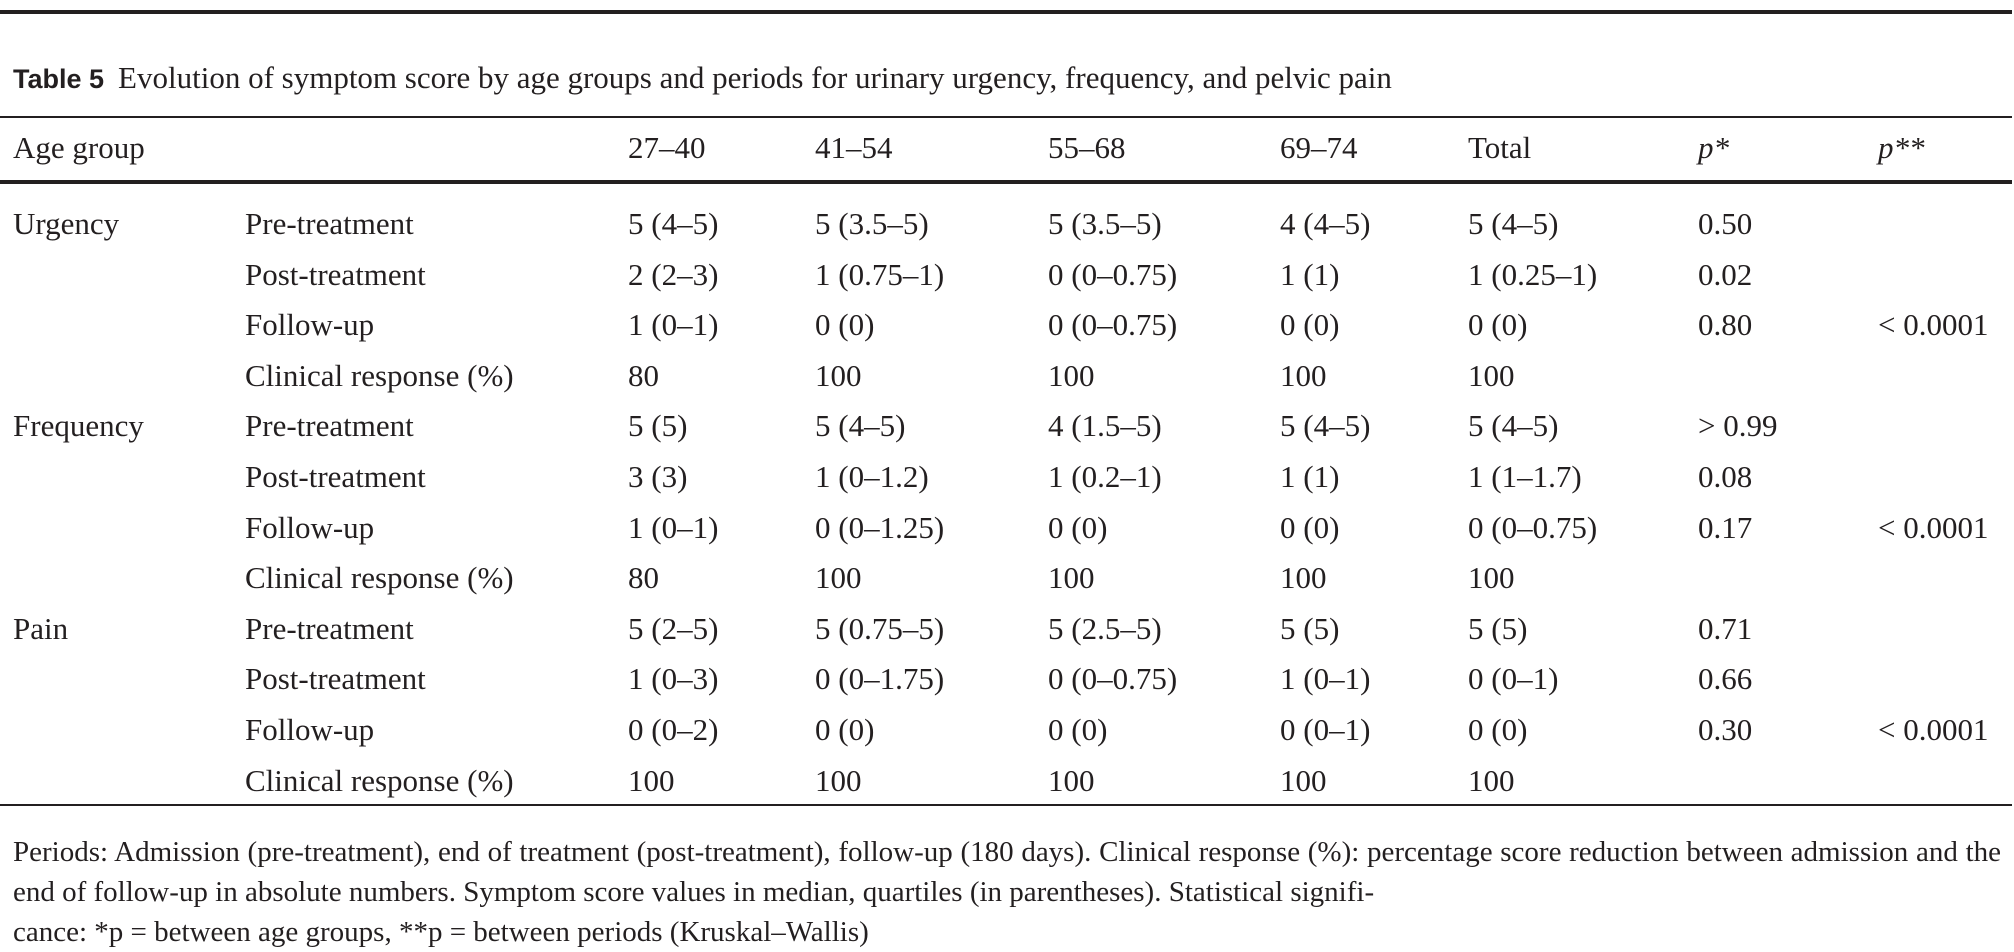 Image resolution: width=2014 pixels, height=952 pixels. Describe the element at coordinates (1006, 12) in the screenshot. I see `table-top-rule` at that location.